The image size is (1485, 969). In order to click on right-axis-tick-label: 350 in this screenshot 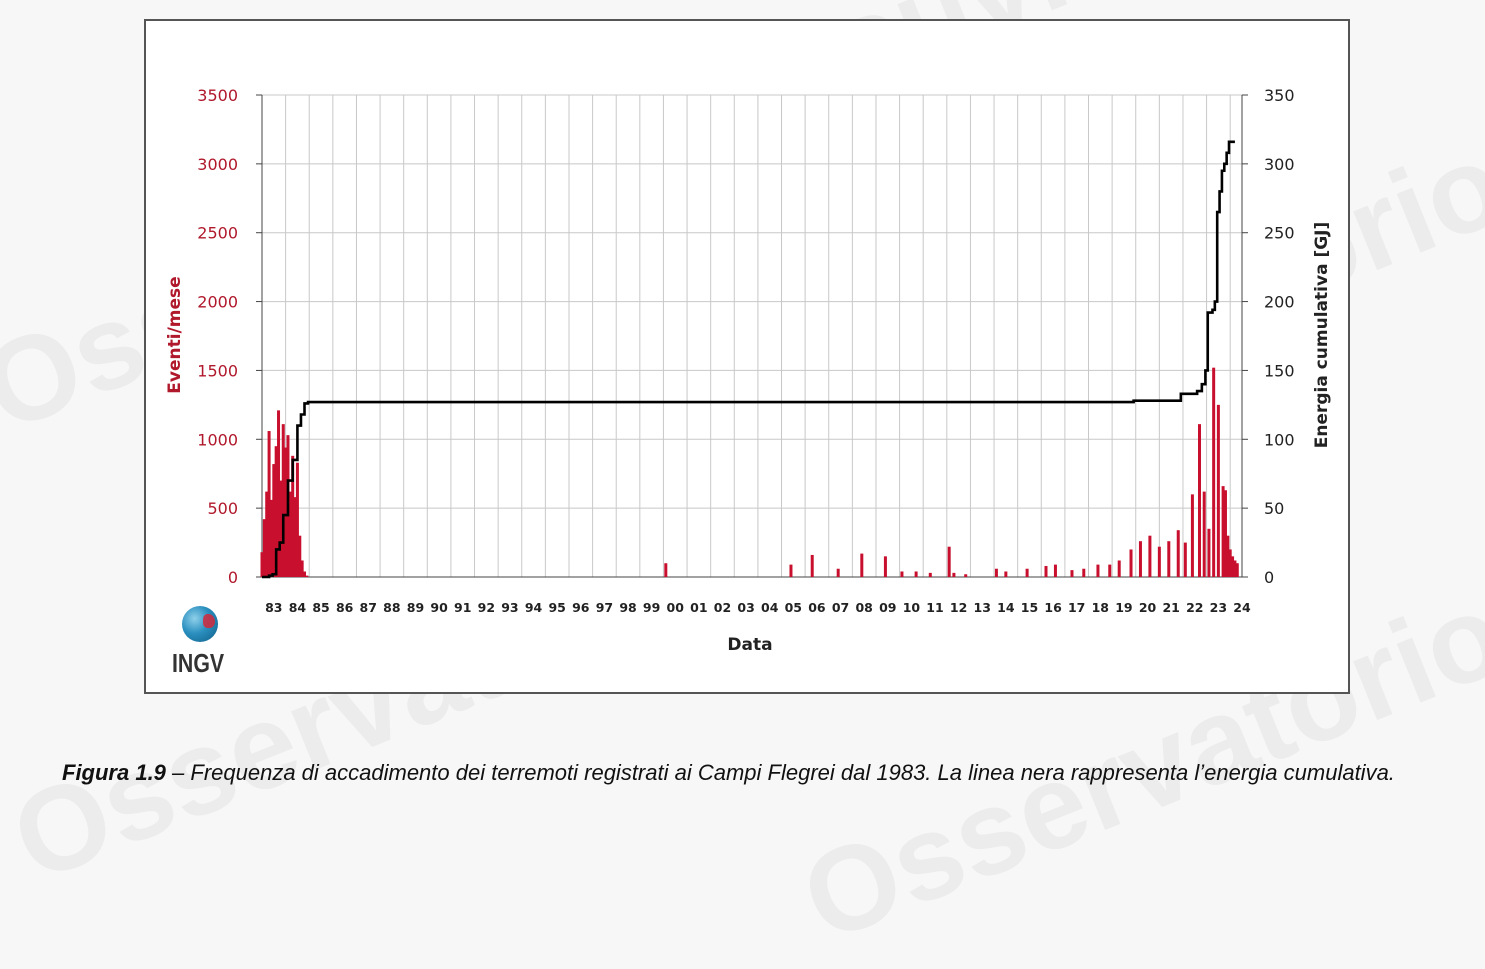, I will do `click(1279, 95)`.